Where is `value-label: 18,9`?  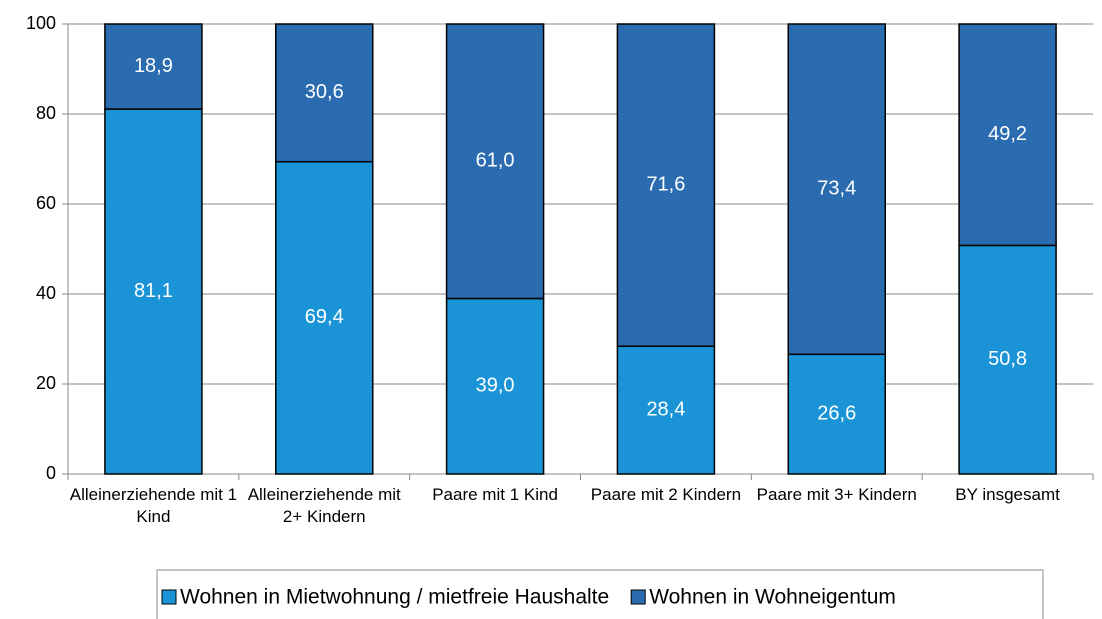 value-label: 18,9 is located at coordinates (153, 66).